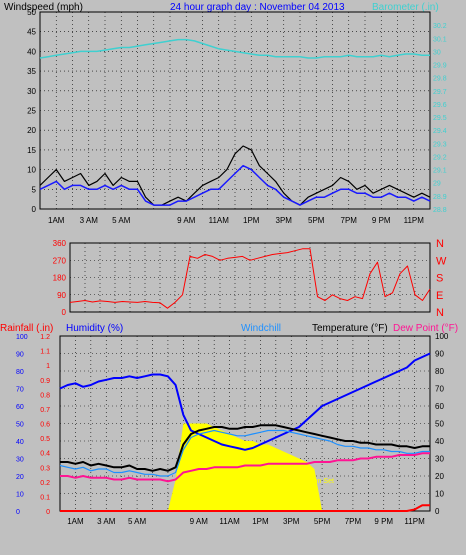 This screenshot has height=555, width=466. What do you see at coordinates (322, 521) in the screenshot?
I see `temp-x-tick-label: 5PM` at bounding box center [322, 521].